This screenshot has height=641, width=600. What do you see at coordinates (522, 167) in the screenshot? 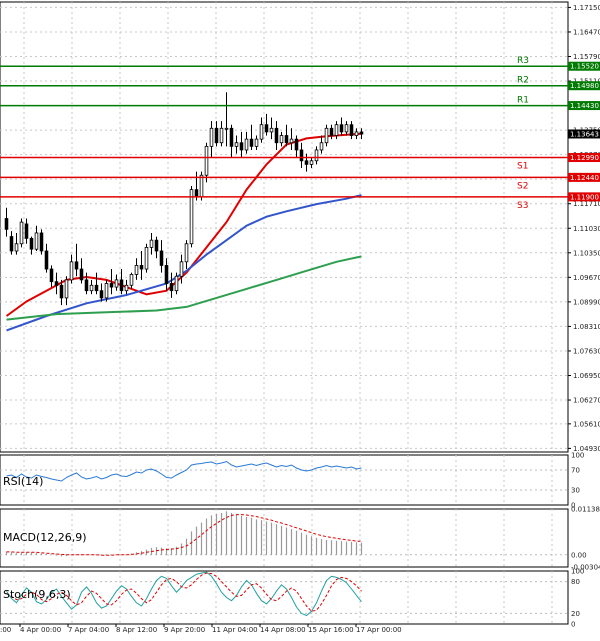
I see `level-name-s1: S1` at bounding box center [522, 167].